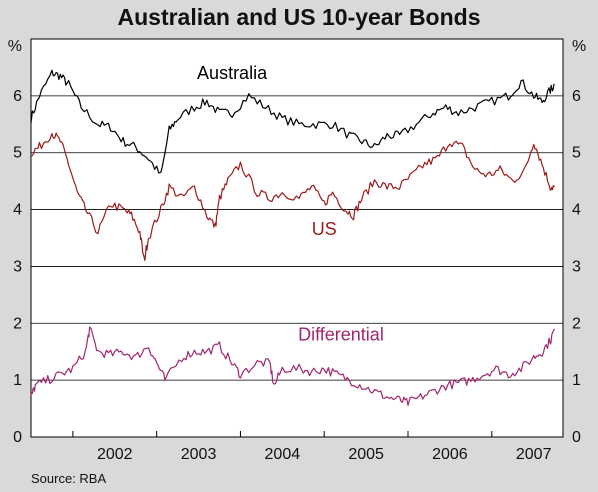 Image resolution: width=598 pixels, height=492 pixels. Describe the element at coordinates (312, 447) in the screenshot. I see `x-axis: 2002 2003 2004 2005 2006 2007` at that location.